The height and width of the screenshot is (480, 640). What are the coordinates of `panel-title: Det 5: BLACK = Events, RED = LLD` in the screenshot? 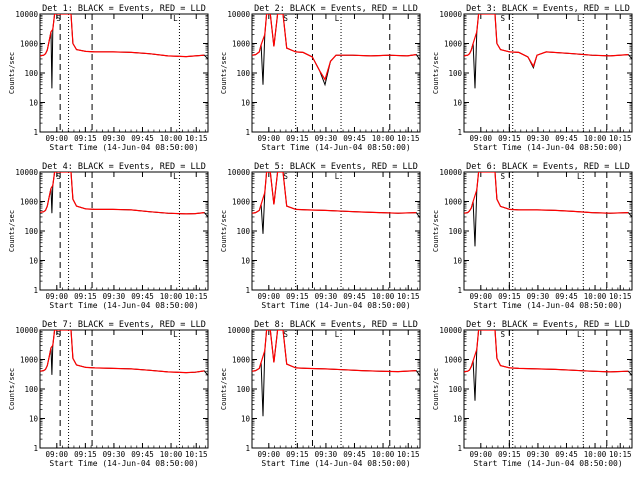 It's located at (336, 167).